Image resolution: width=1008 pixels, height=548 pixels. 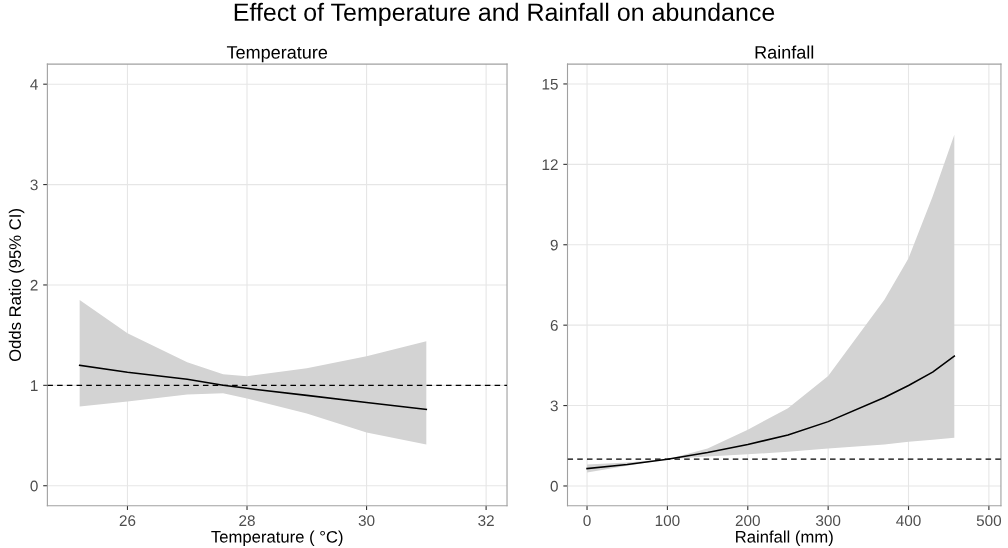 What do you see at coordinates (989, 521) in the screenshot?
I see `x-tick-label: 500` at bounding box center [989, 521].